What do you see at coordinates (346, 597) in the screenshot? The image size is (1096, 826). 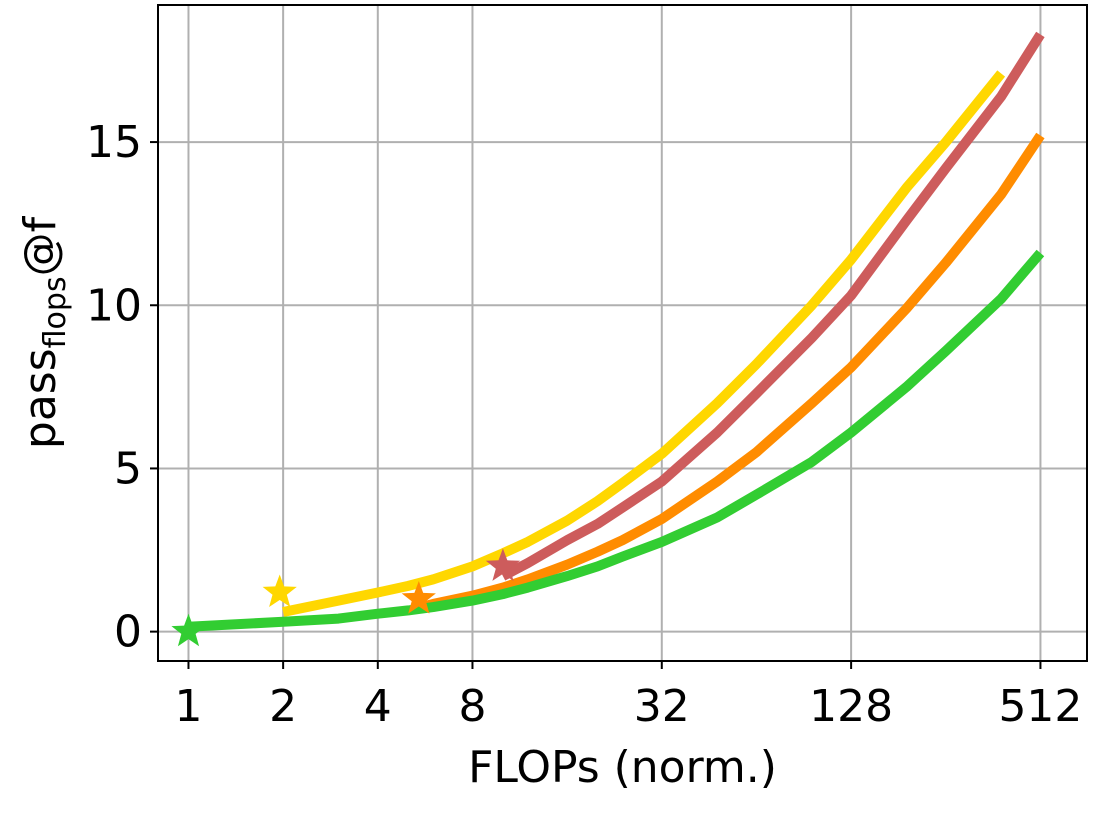 I see `star-markers` at bounding box center [346, 597].